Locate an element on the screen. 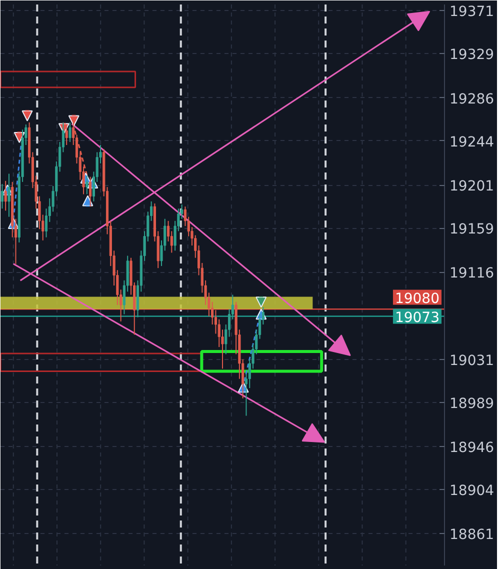 Image resolution: width=500 pixels, height=569 pixels. y-tick-label: 19116 is located at coordinates (472, 274).